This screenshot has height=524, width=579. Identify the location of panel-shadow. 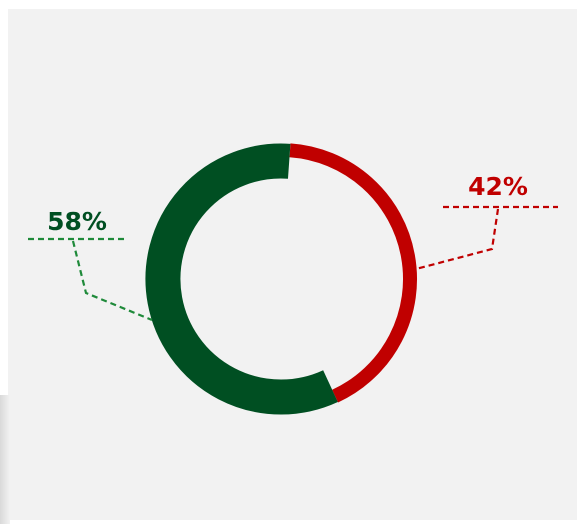
(5, 459).